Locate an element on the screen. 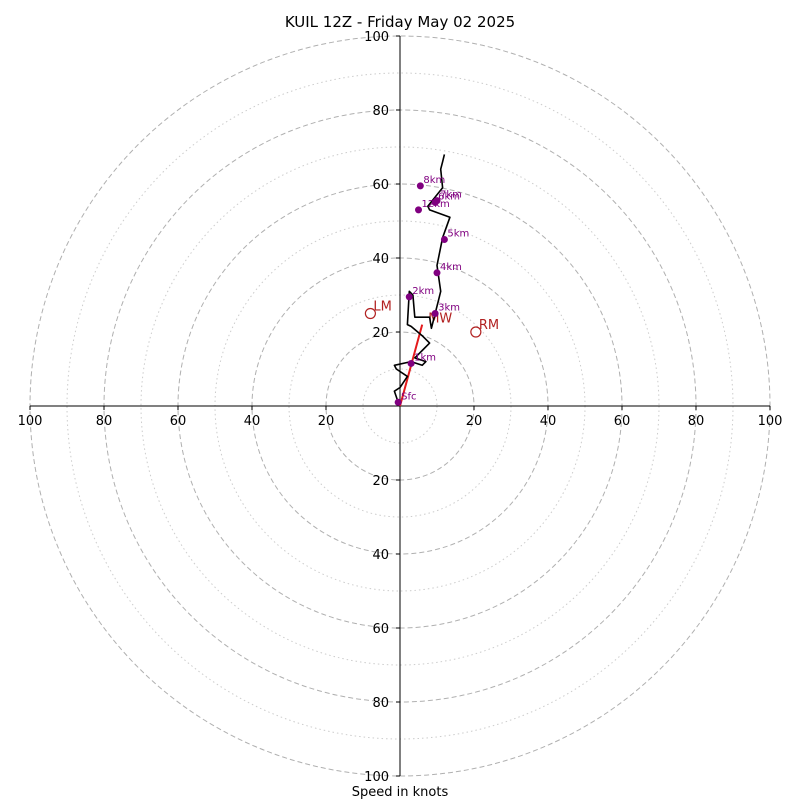 This screenshot has width=800, height=800. storm-motion-marker-lm is located at coordinates (370, 313).